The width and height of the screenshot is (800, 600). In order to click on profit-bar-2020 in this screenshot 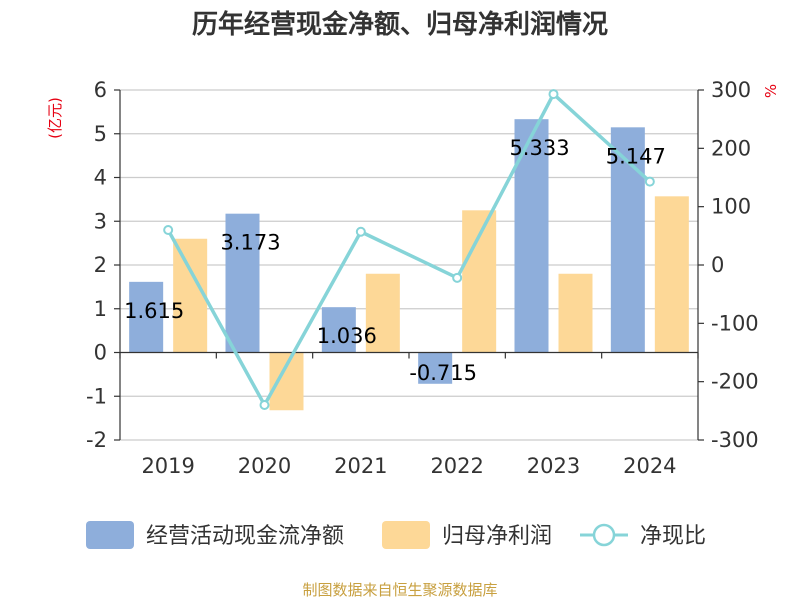, I will do `click(286, 381)`.